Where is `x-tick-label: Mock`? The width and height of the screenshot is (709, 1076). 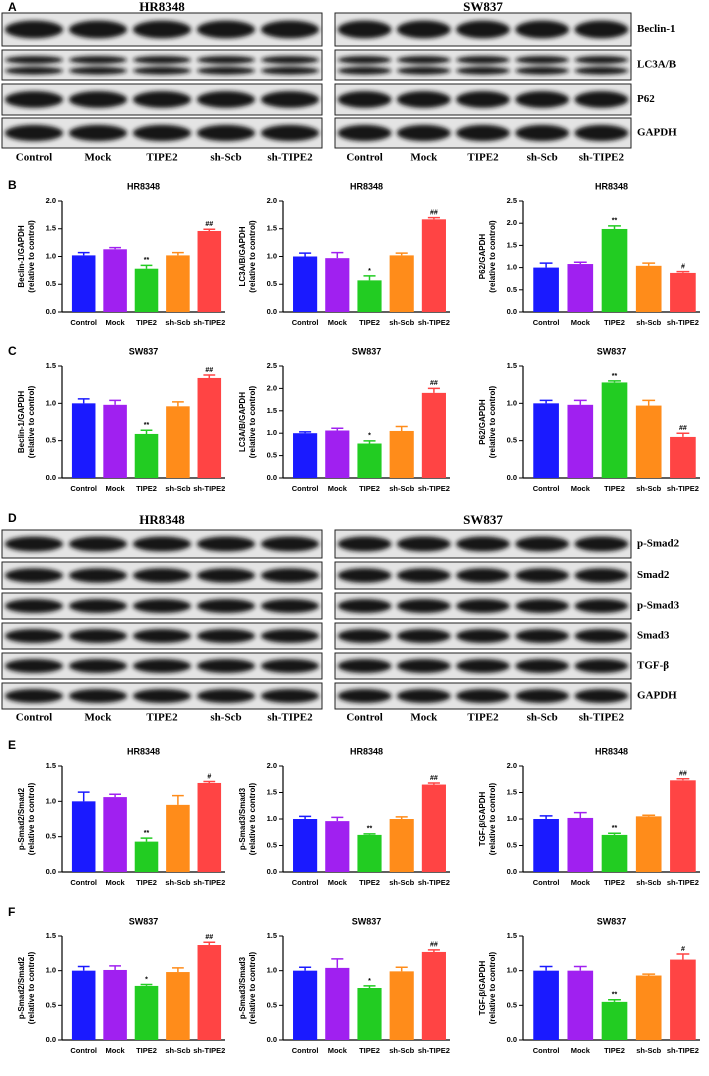 x-tick-label: Mock is located at coordinates (338, 882).